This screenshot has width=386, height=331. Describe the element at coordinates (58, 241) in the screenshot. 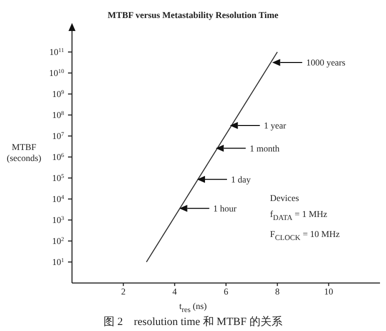

I see `y-tick-label: 10$^{2}$` at that location.